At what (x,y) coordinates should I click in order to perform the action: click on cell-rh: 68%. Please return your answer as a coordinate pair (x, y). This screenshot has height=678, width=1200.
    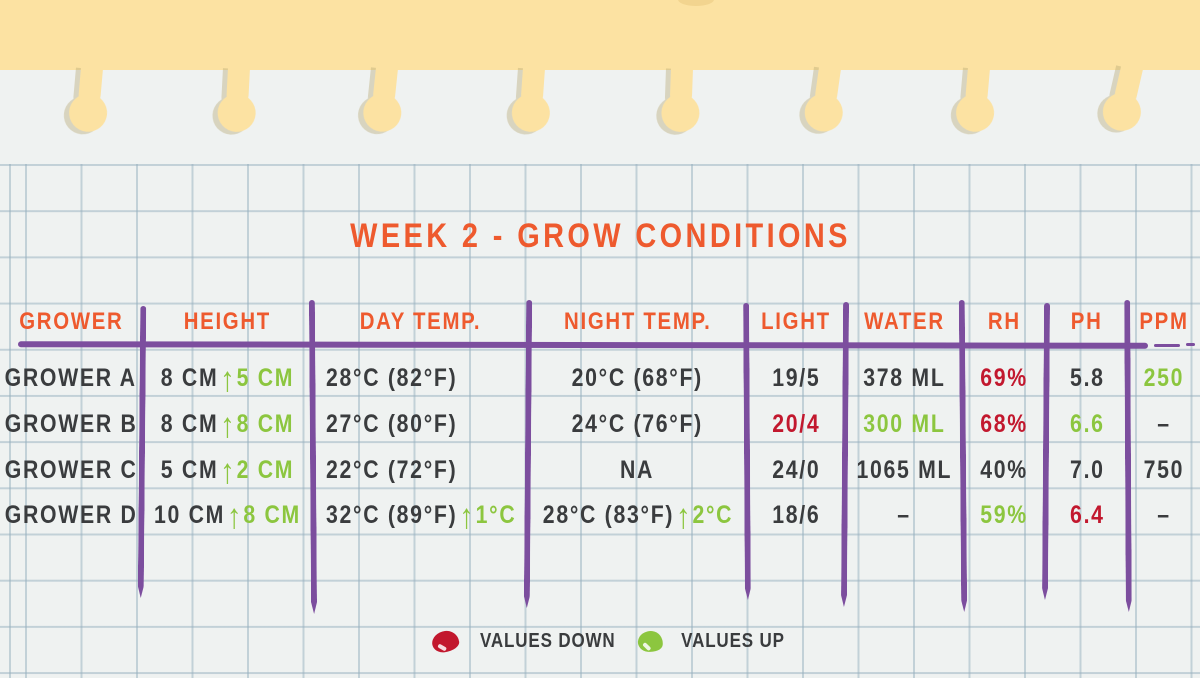
    Looking at the image, I should click on (1004, 424).